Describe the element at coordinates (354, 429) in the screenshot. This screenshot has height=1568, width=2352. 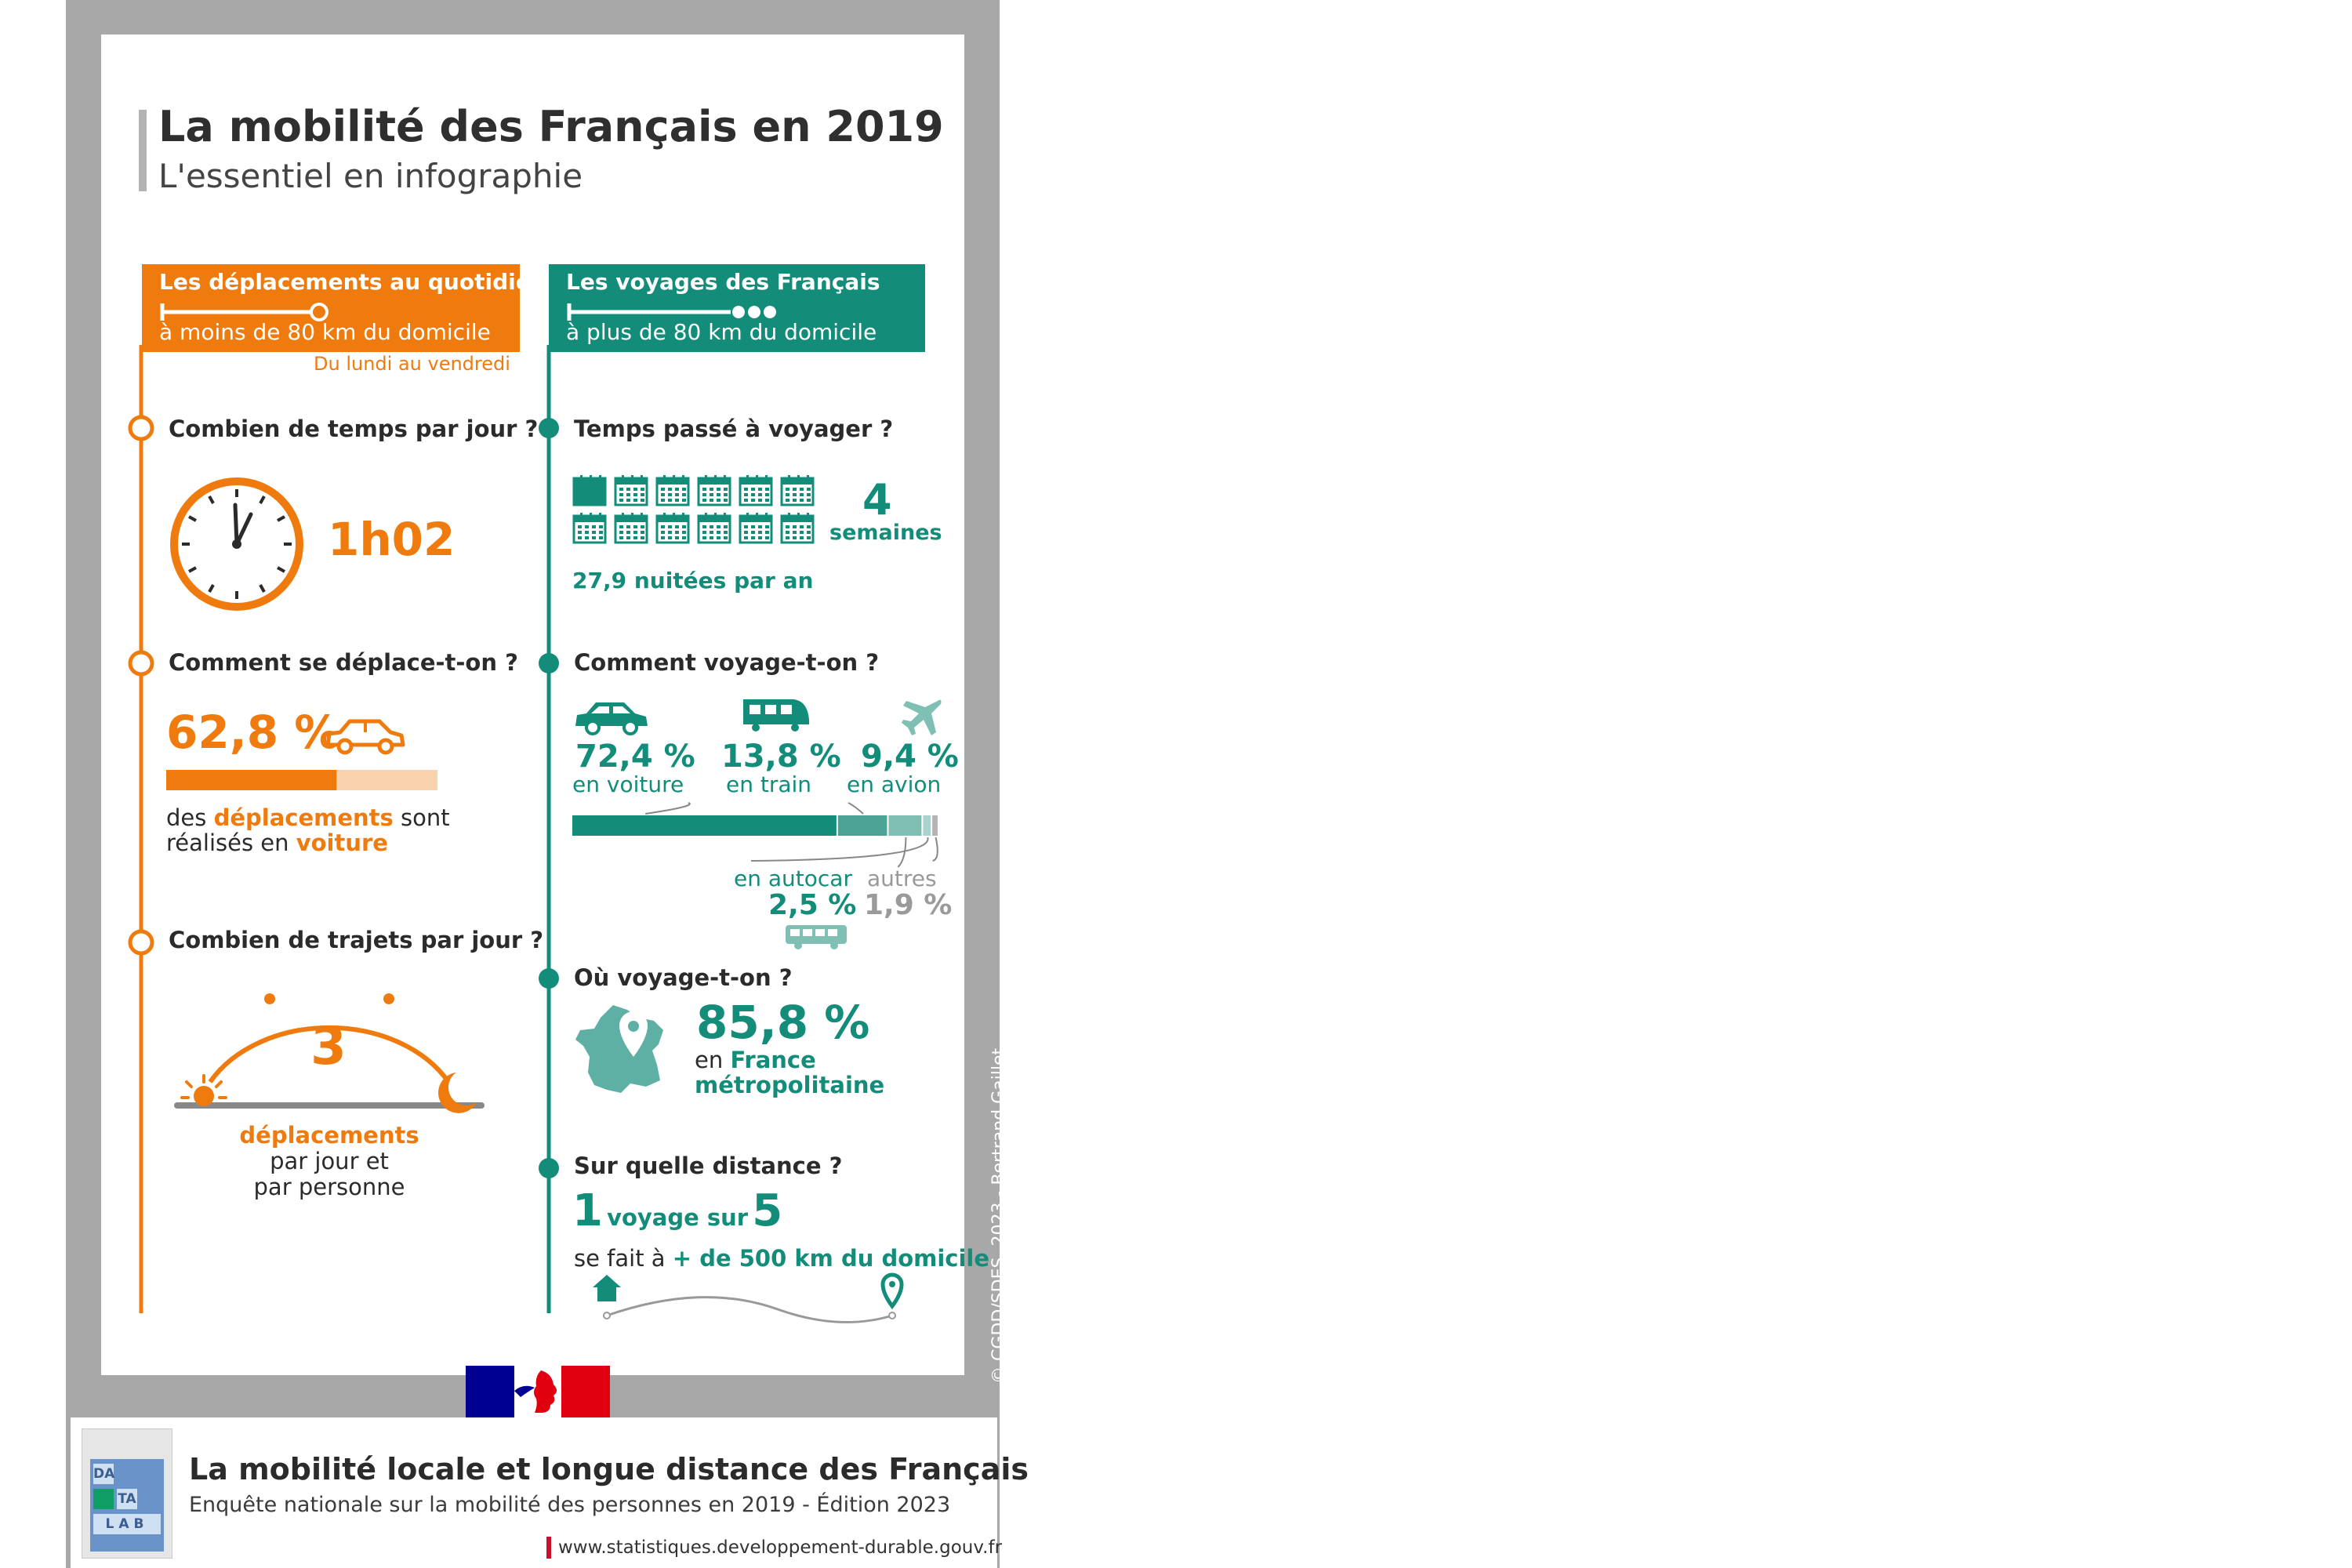
I see `left-q1-label: Combien de temps par jour ?` at that location.